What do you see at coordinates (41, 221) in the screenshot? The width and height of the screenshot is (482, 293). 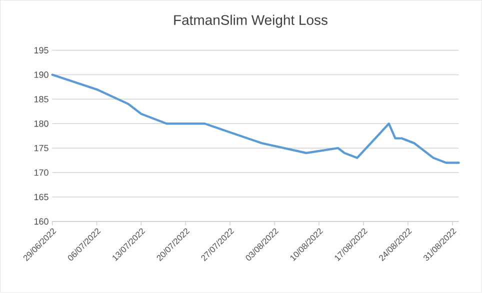 I see `y-tick-label: 160` at bounding box center [41, 221].